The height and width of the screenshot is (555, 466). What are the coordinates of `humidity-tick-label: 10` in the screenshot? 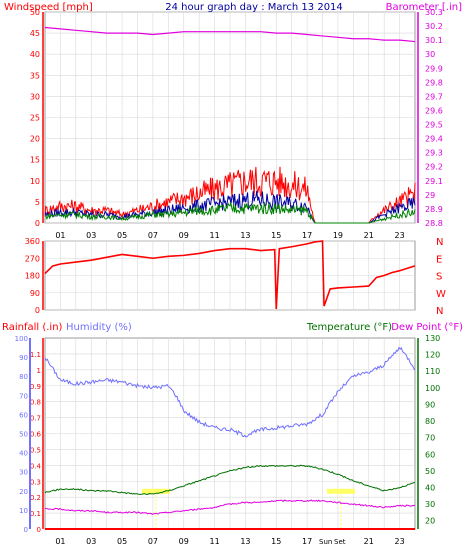 It's located at (23, 511).